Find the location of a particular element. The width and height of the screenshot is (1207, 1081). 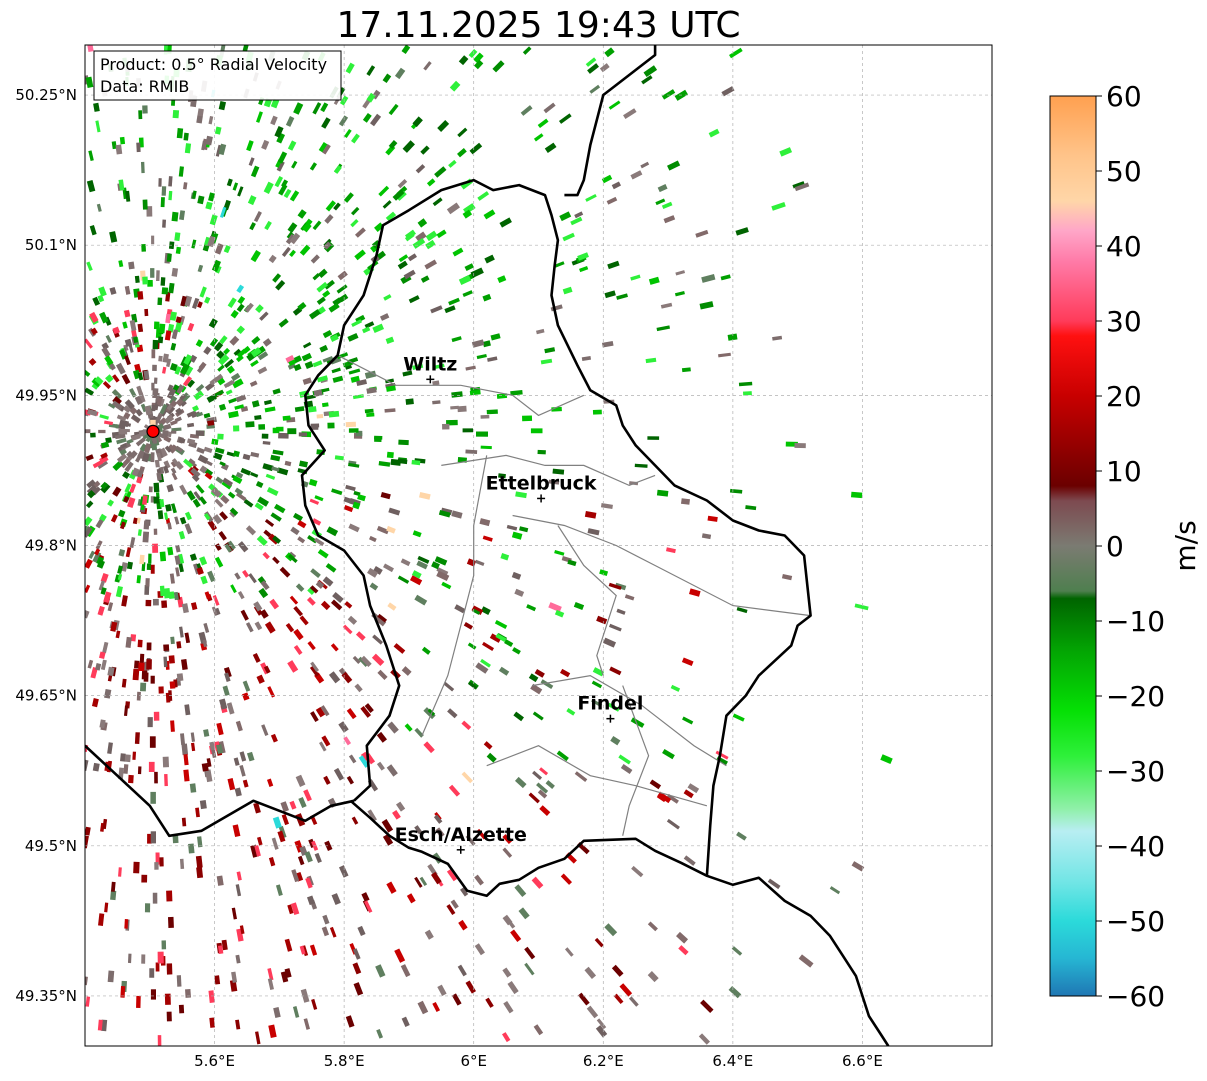

colorbar-gradient is located at coordinates (1073, 546).